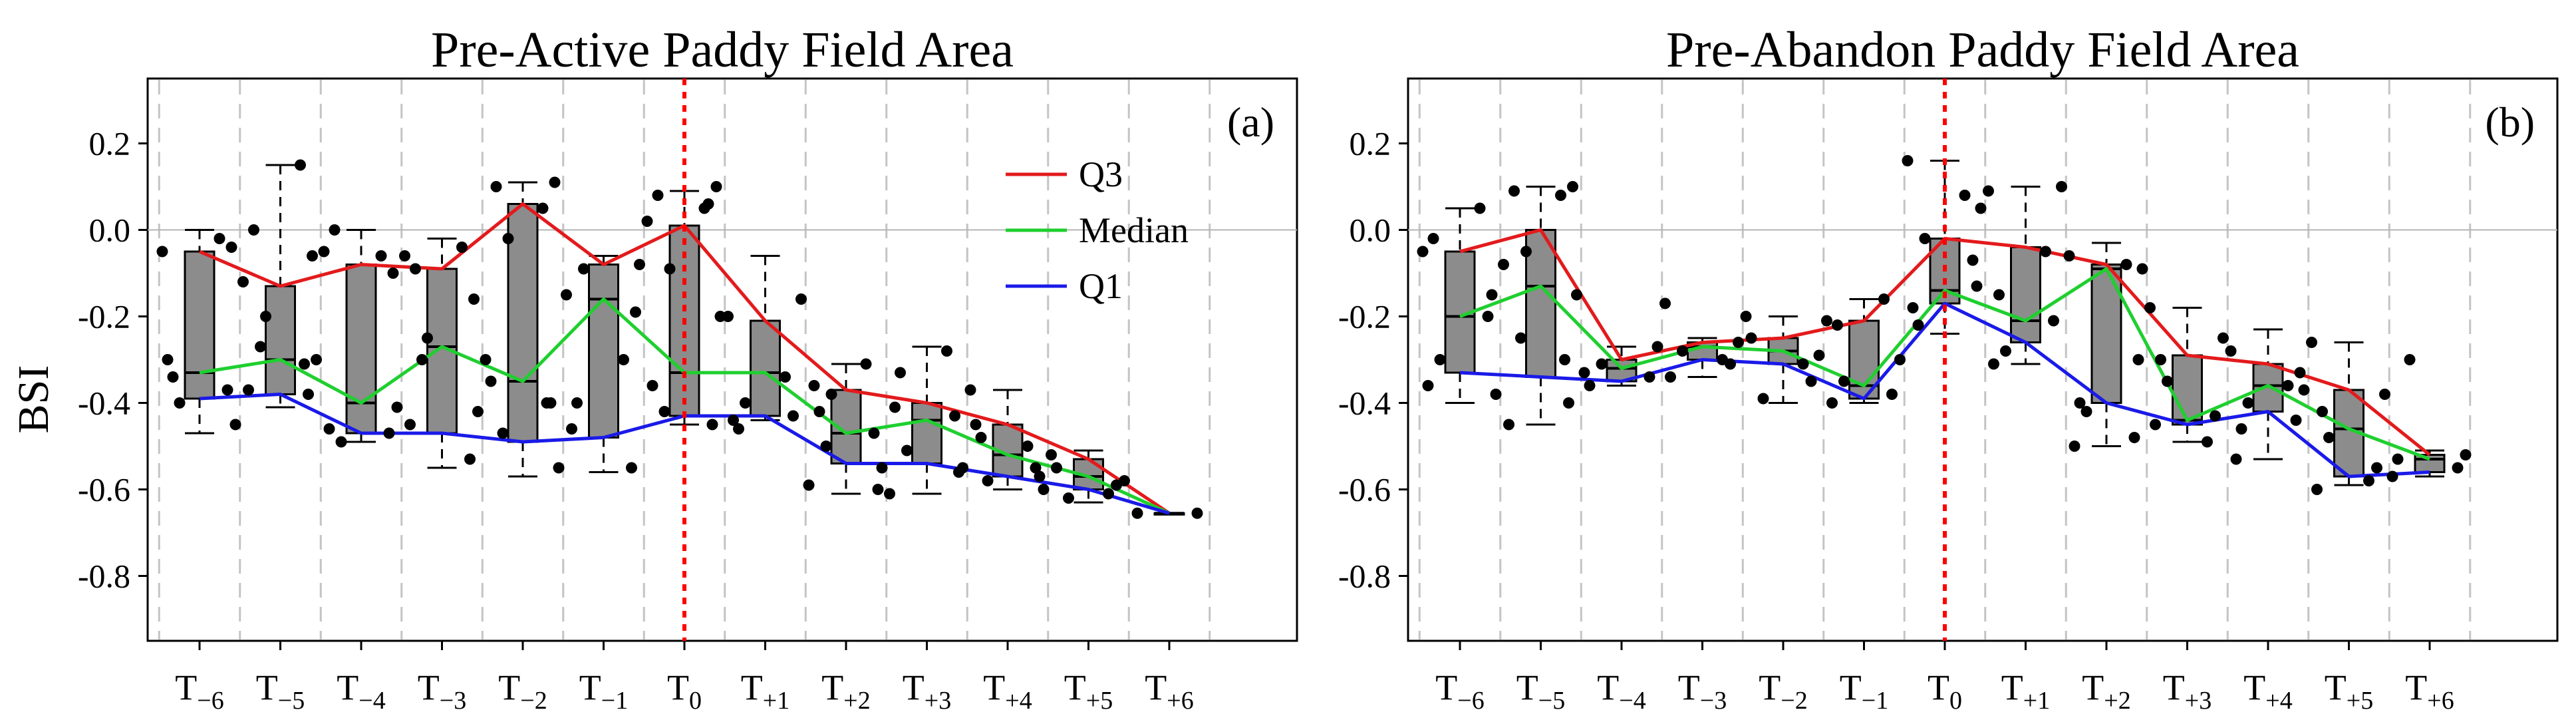 This screenshot has width=2576, height=724. I want to click on box-T+1, so click(2025, 275).